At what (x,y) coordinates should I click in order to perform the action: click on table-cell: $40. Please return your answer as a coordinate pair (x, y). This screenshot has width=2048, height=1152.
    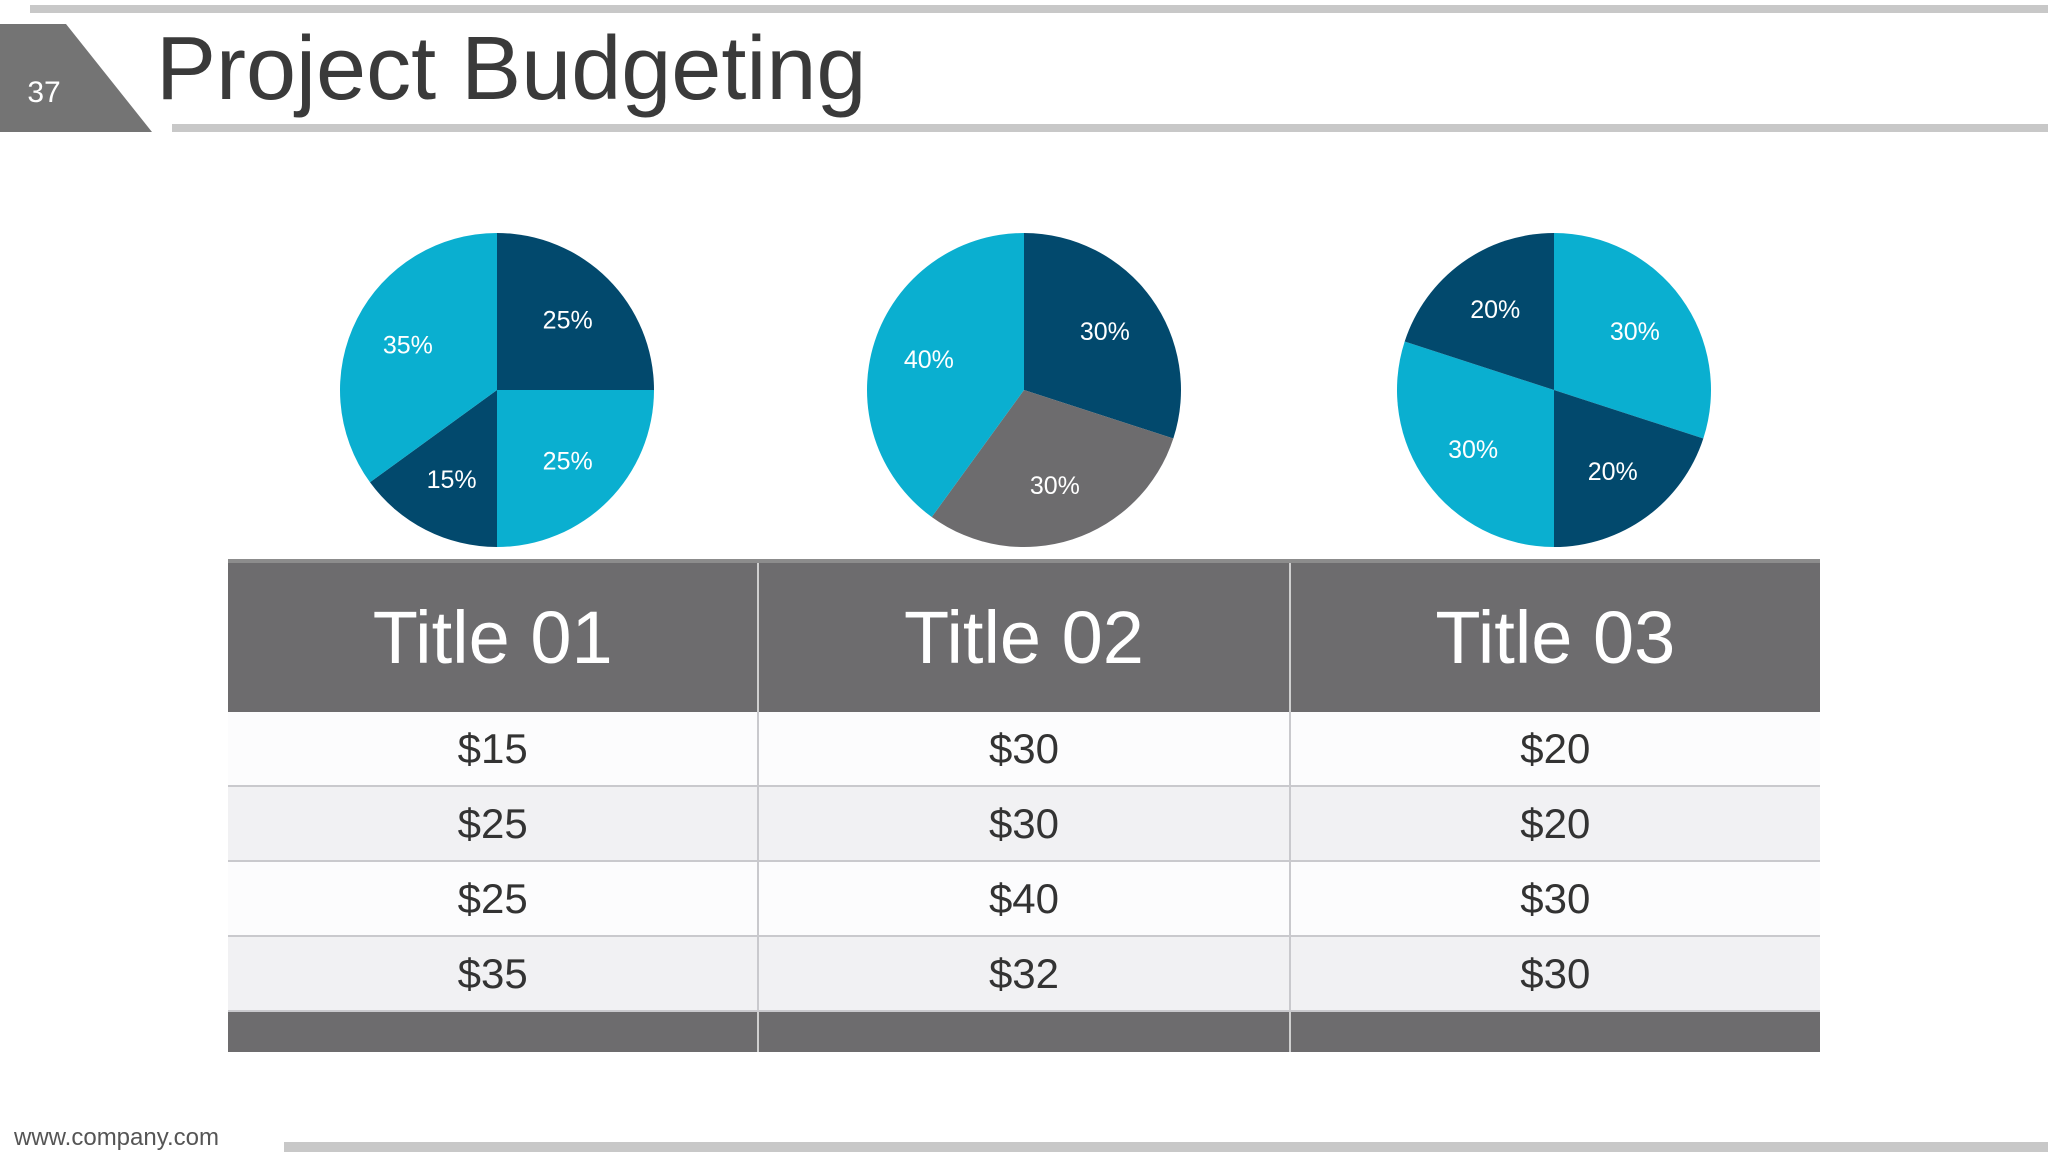
    Looking at the image, I should click on (1025, 898).